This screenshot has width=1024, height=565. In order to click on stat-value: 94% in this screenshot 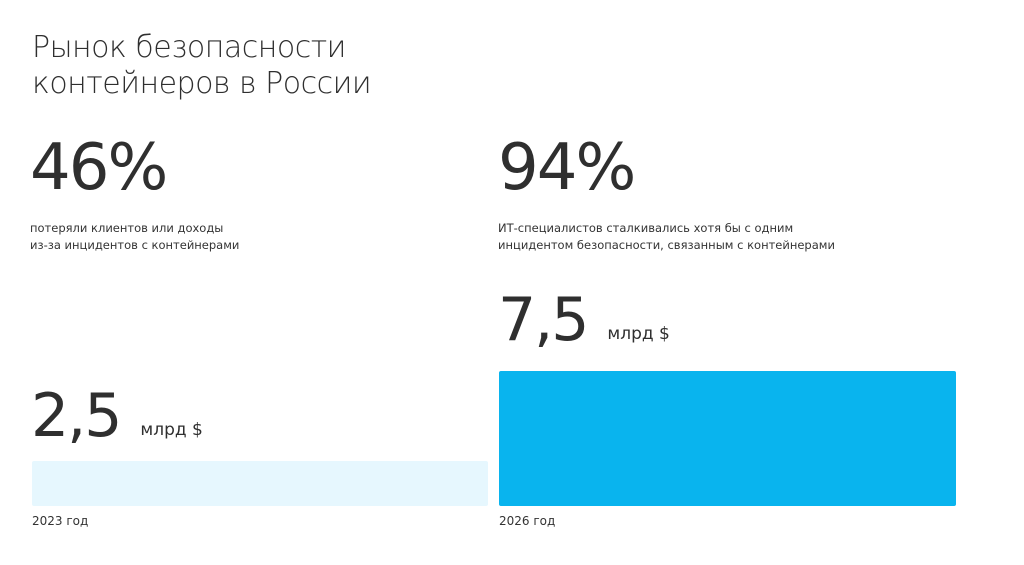, I will do `click(567, 168)`.